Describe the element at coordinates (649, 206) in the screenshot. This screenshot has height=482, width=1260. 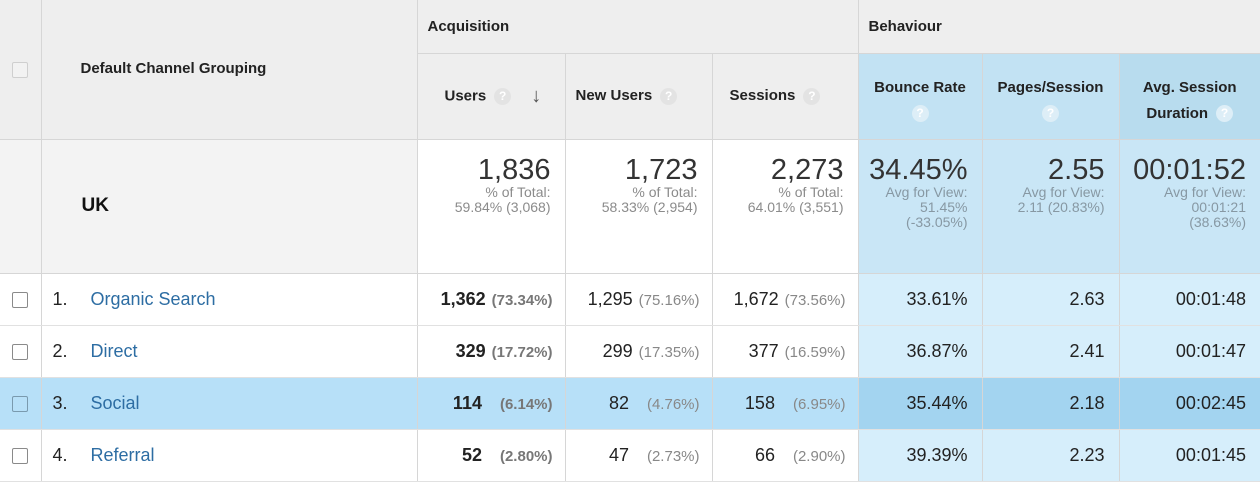
I see `summary-new-users-sub2: 58.33% (2,954)` at that location.